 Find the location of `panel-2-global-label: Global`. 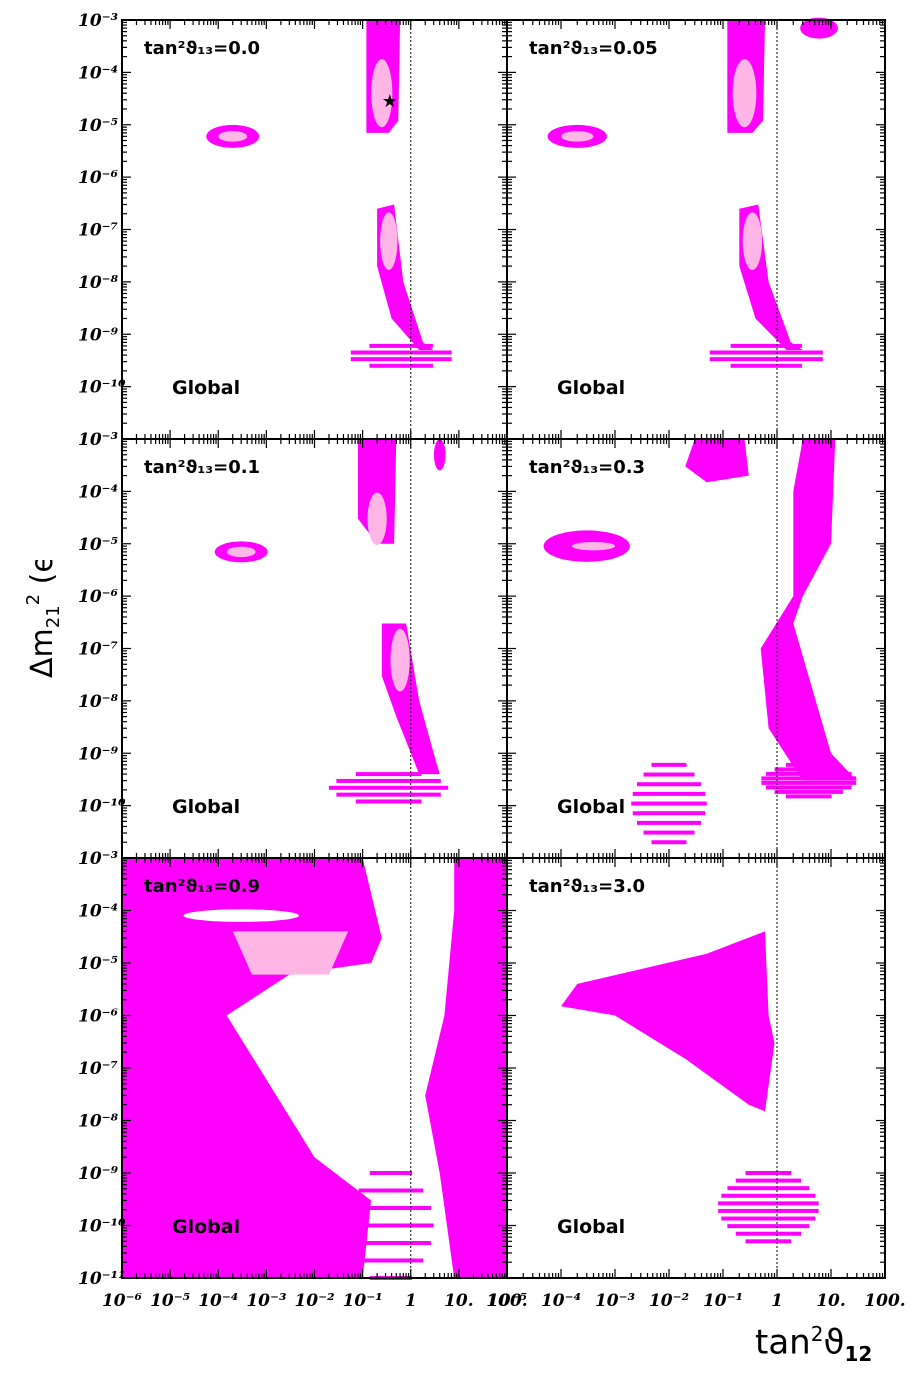

panel-2-global-label: Global is located at coordinates (591, 388).